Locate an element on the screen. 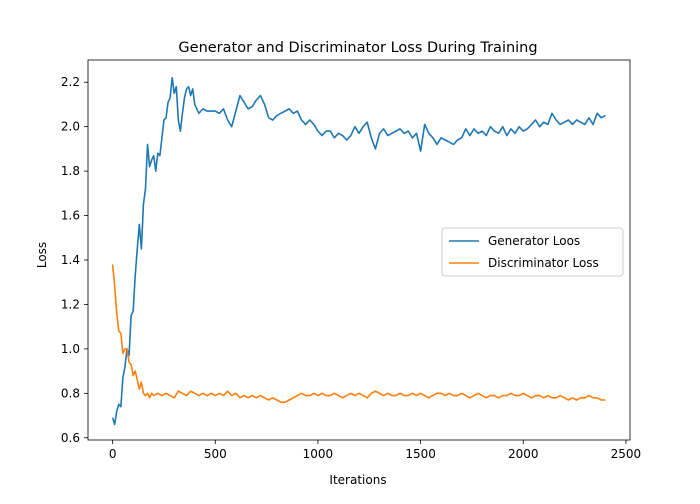 The image size is (700, 504). legend-box is located at coordinates (532, 252).